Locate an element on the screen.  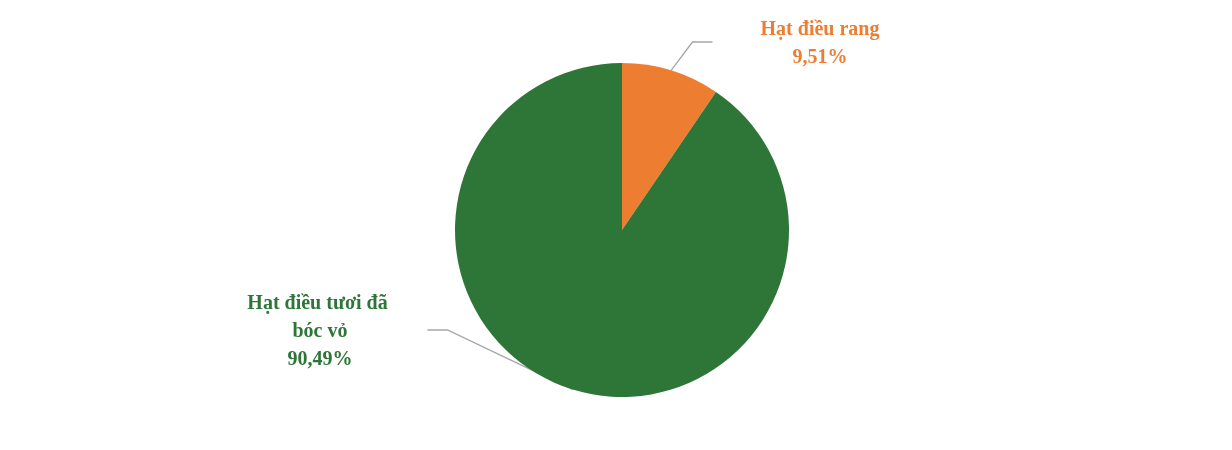
slice-label: Hạt điều tươi đã bóc vỏ is located at coordinates (320, 316).